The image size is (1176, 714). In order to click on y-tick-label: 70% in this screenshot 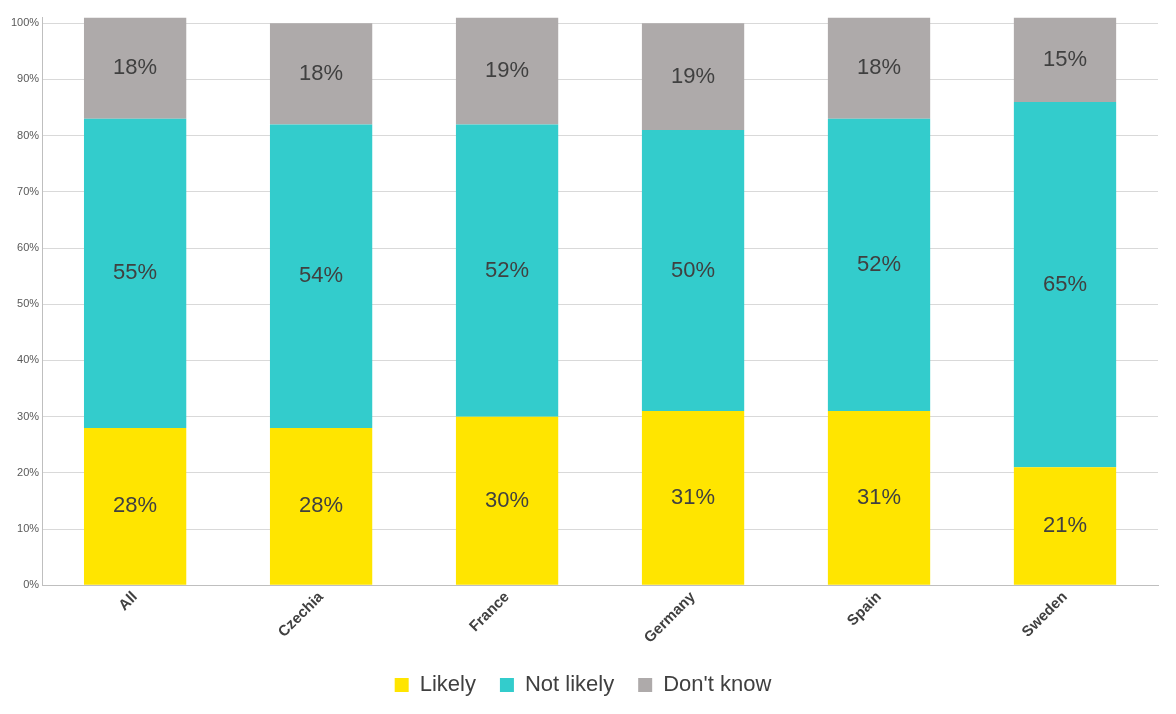, I will do `click(28, 190)`.